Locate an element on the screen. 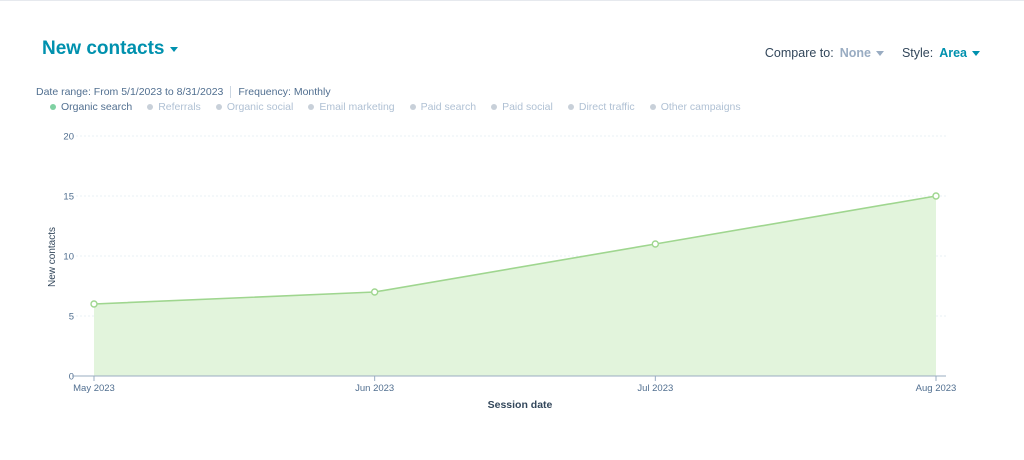 This screenshot has height=460, width=1024. legend-label: Paid search is located at coordinates (448, 107).